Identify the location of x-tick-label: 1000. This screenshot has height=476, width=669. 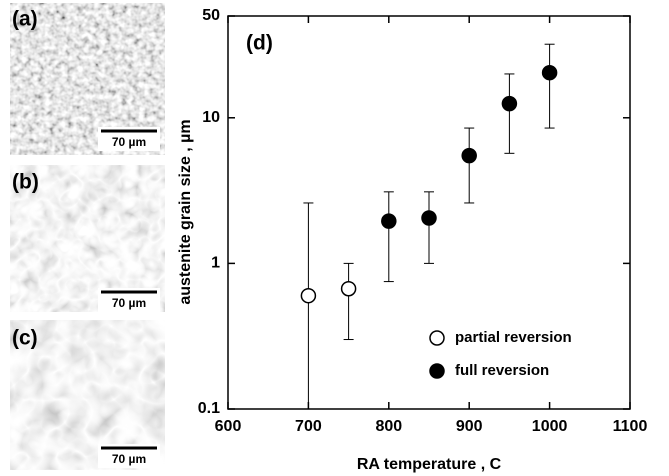
(550, 426).